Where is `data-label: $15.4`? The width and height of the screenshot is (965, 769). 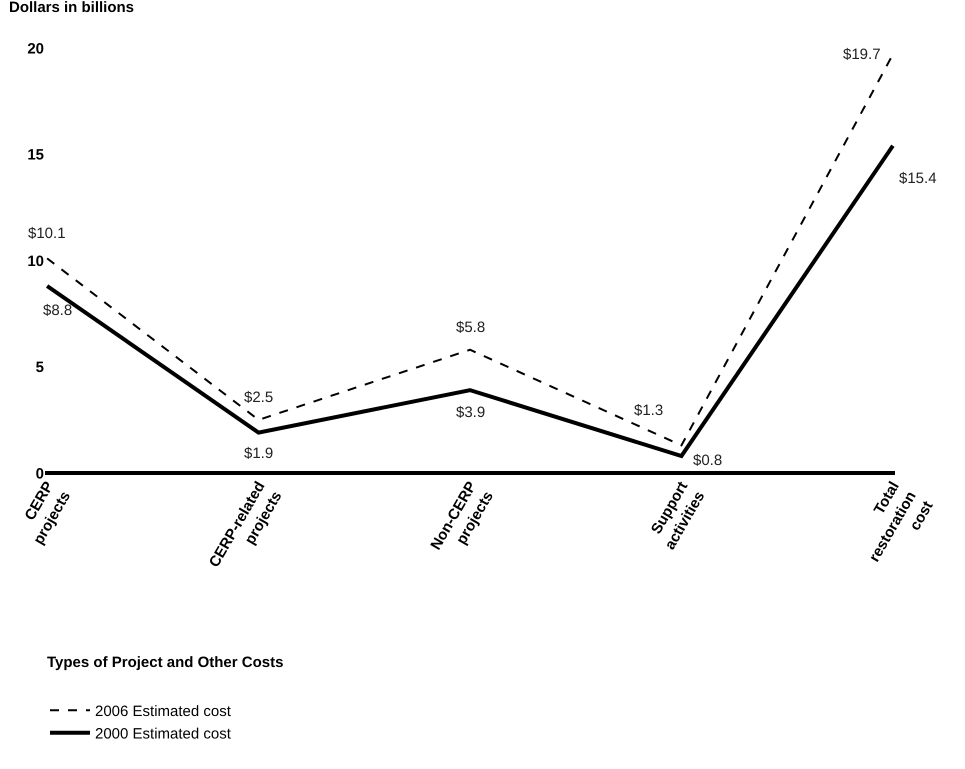
data-label: $15.4 is located at coordinates (918, 178).